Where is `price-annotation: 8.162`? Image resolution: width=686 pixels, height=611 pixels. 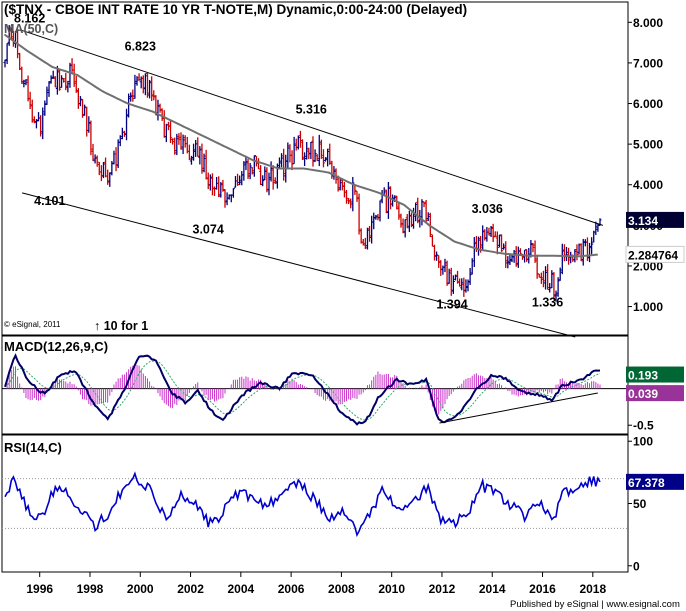 price-annotation: 8.162 is located at coordinates (29, 18).